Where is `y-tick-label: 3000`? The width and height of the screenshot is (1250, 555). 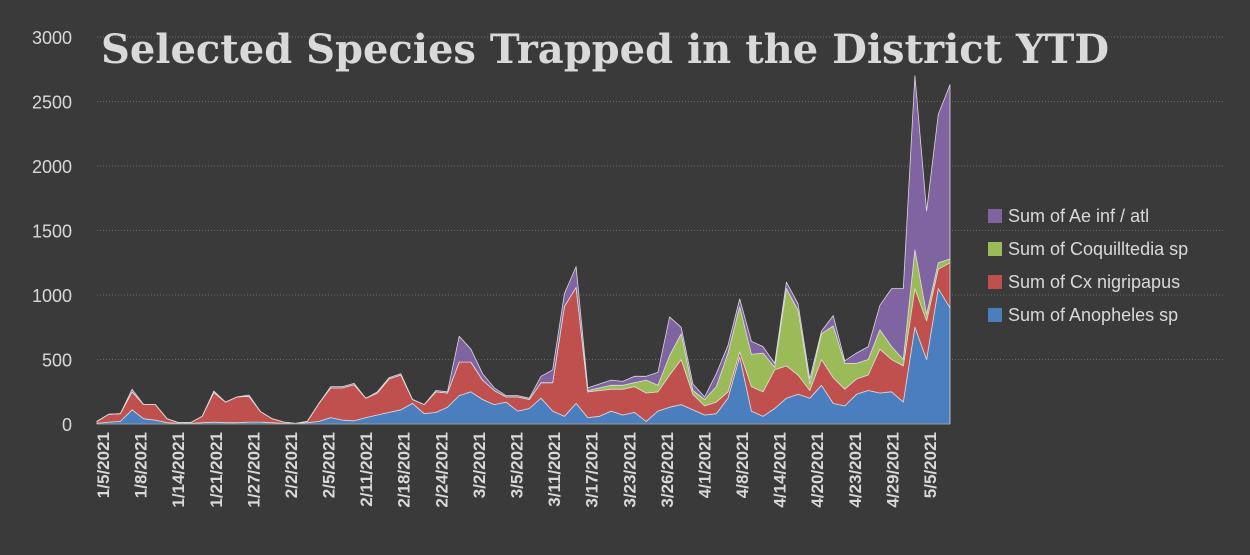
y-tick-label: 3000 is located at coordinates (52, 38).